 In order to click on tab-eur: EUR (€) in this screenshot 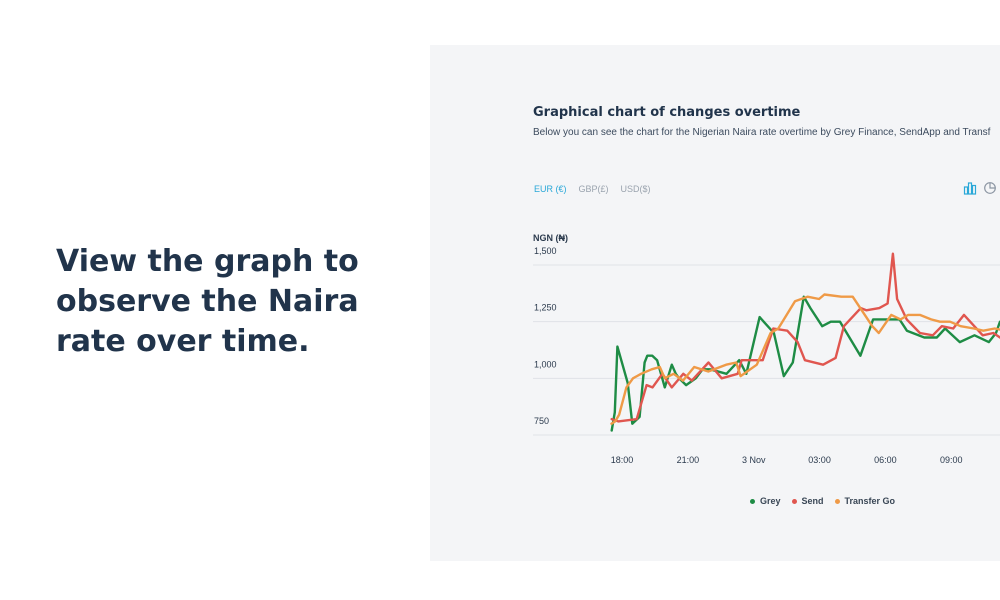, I will do `click(550, 189)`.